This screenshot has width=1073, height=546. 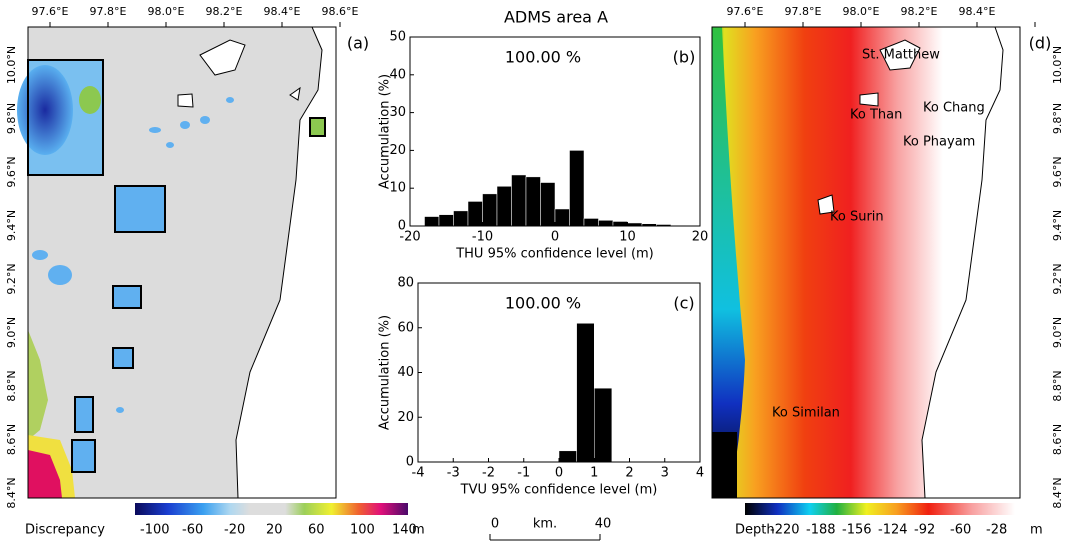 What do you see at coordinates (996, 530) in the screenshot?
I see `colorbar-tick: -28` at bounding box center [996, 530].